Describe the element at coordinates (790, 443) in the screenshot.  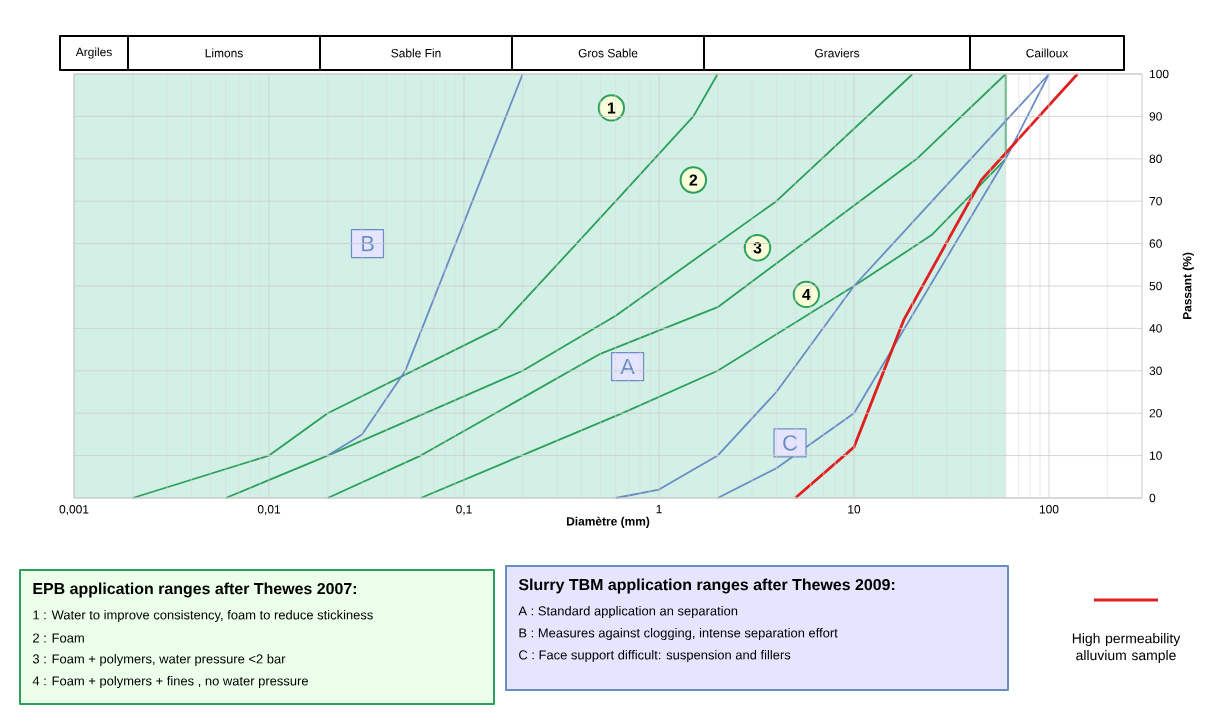
I see `annotation: C` at that location.